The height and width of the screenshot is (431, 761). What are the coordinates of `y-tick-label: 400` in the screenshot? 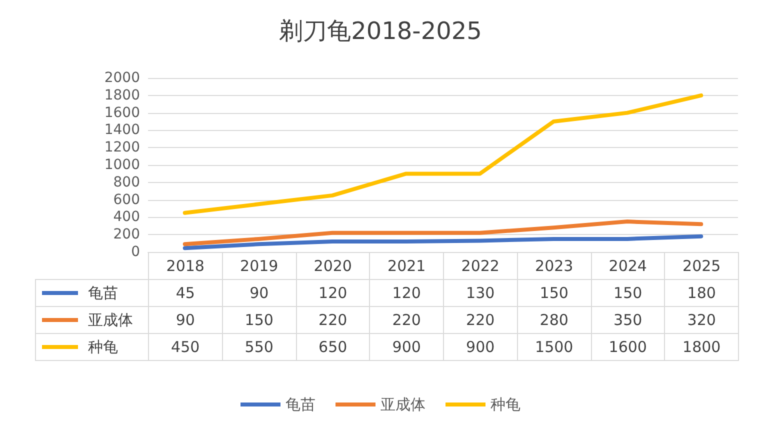 It's located at (126, 217).